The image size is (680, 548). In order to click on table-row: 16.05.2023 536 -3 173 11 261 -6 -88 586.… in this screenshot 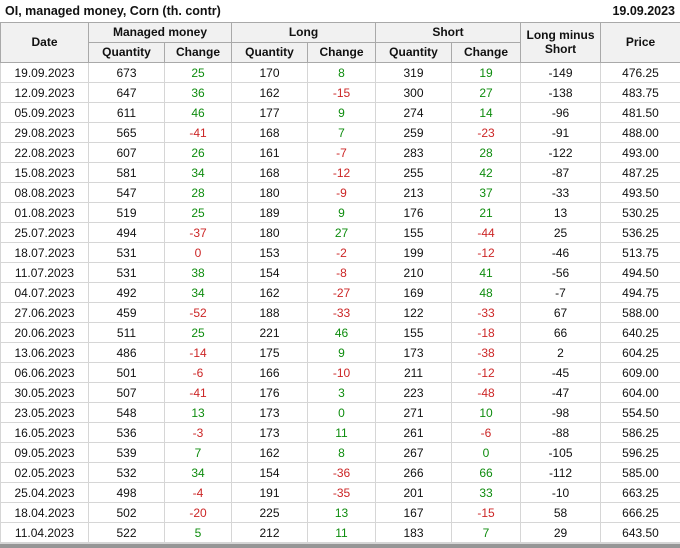, I will do `click(340, 432)`.